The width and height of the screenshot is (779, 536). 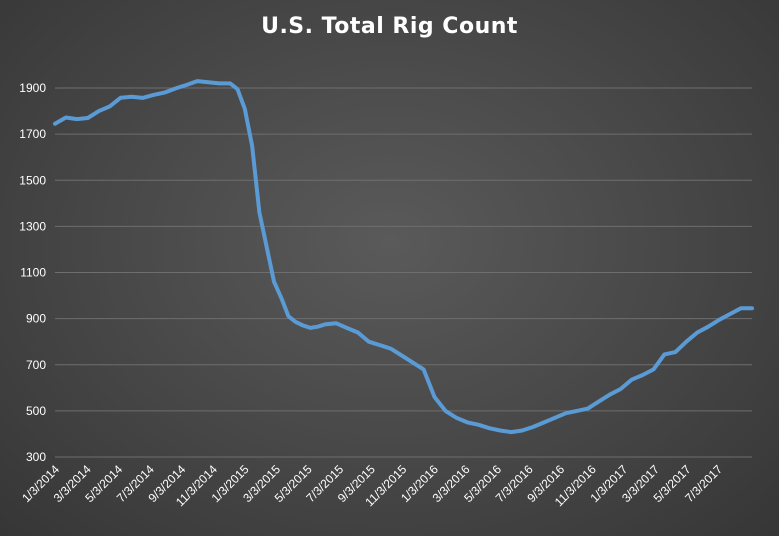 I want to click on chart-title: U.S. Total Rig Count, so click(x=389, y=26).